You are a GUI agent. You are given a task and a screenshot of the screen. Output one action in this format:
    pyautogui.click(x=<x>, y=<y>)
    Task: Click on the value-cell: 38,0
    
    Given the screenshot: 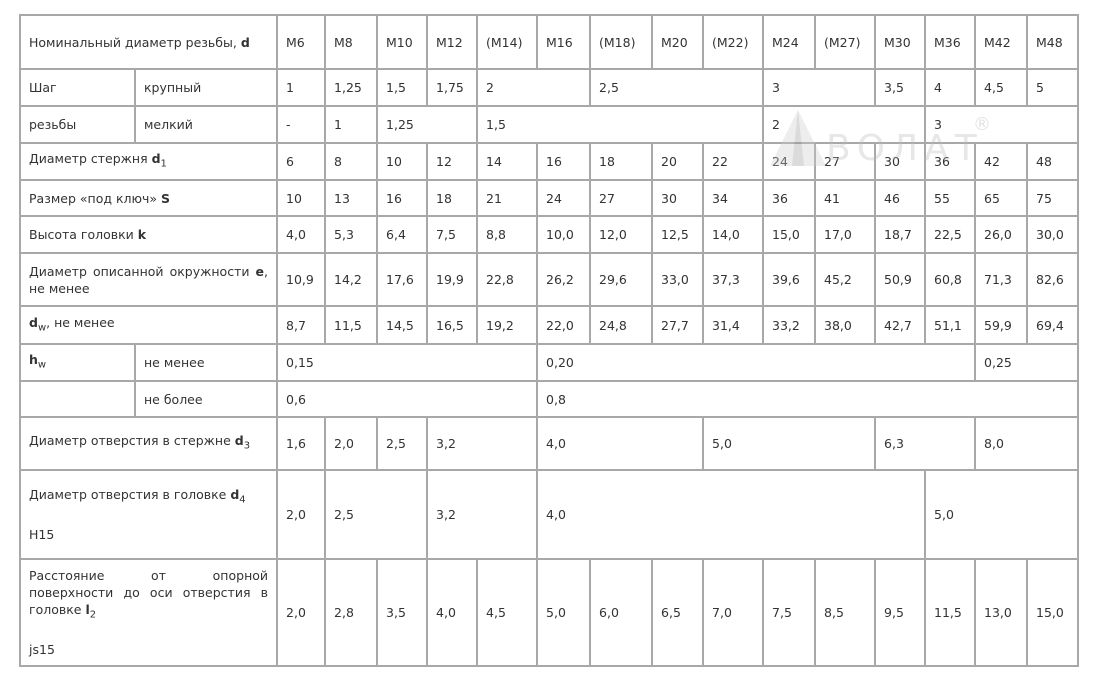 What is the action you would take?
    pyautogui.click(x=845, y=325)
    